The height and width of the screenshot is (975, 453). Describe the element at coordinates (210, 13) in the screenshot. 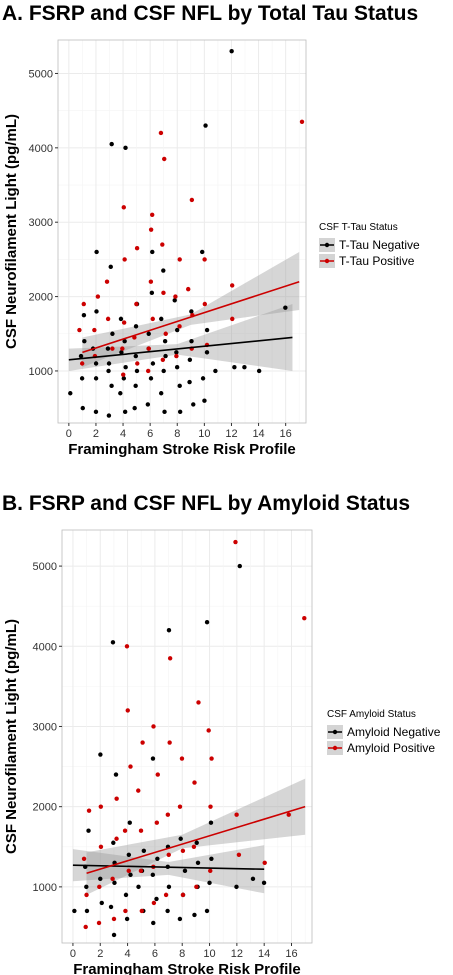

I see `panel-title: A. FSRP and CSF NFL by Total Tau Status` at that location.